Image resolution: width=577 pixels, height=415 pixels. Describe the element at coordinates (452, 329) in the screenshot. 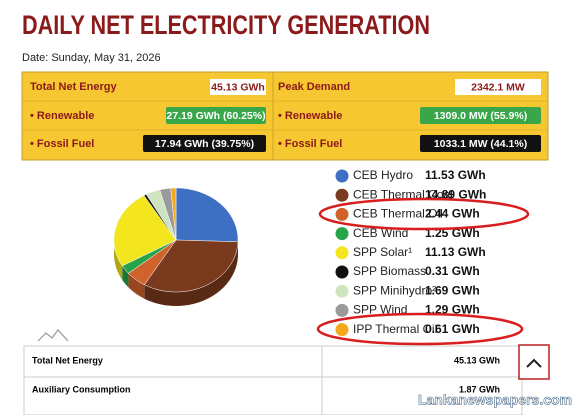

I see `legend-value: 0.61 GWh` at that location.